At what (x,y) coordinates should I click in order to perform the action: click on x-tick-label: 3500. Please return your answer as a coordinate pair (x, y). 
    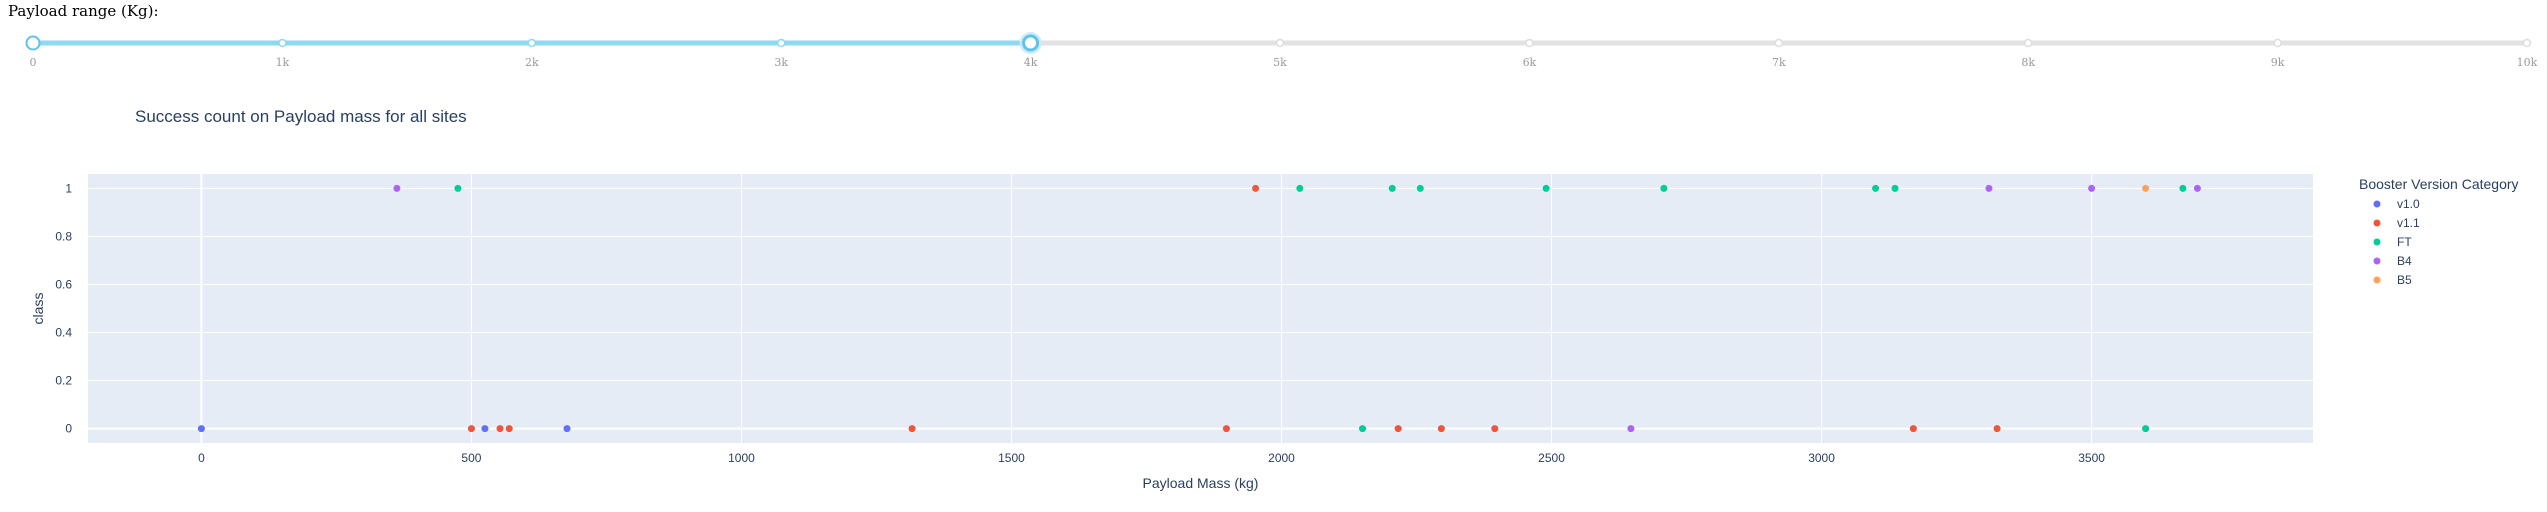
    Looking at the image, I should click on (2091, 458).